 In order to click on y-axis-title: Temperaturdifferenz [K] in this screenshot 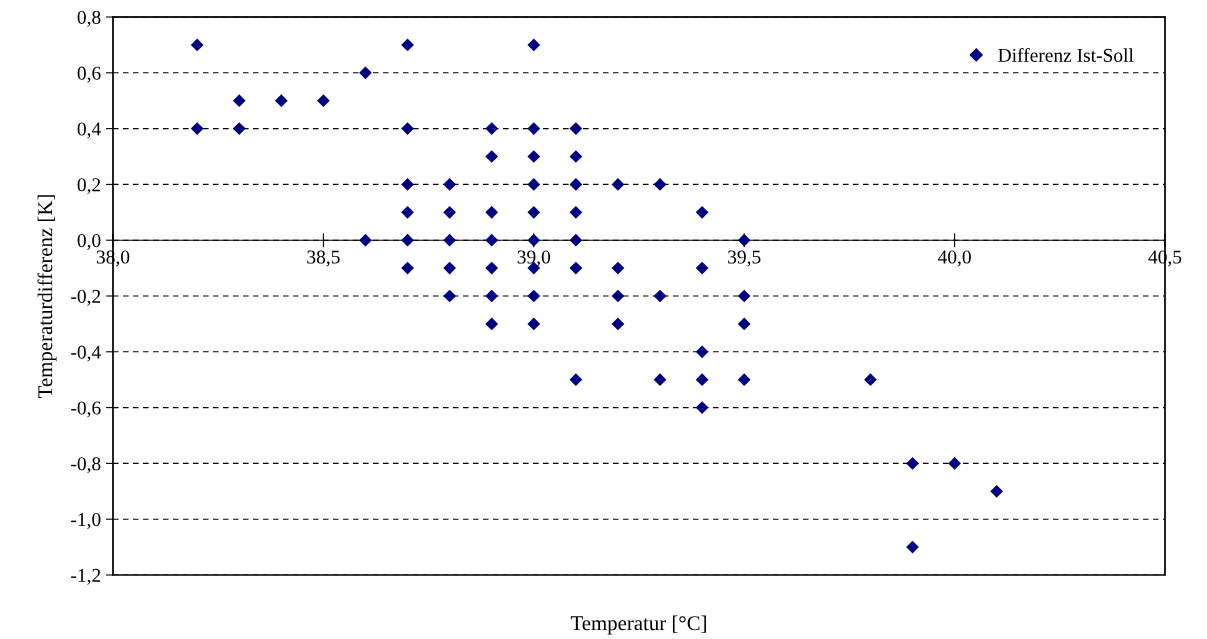, I will do `click(47, 296)`.